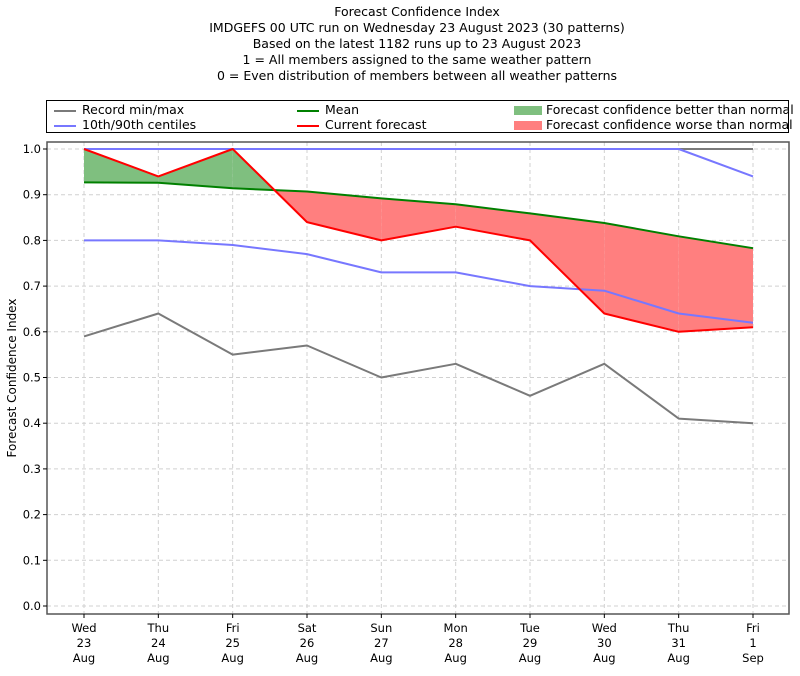 The width and height of the screenshot is (800, 676). What do you see at coordinates (417, 11) in the screenshot?
I see `title-line: Forecast Confidence Index` at bounding box center [417, 11].